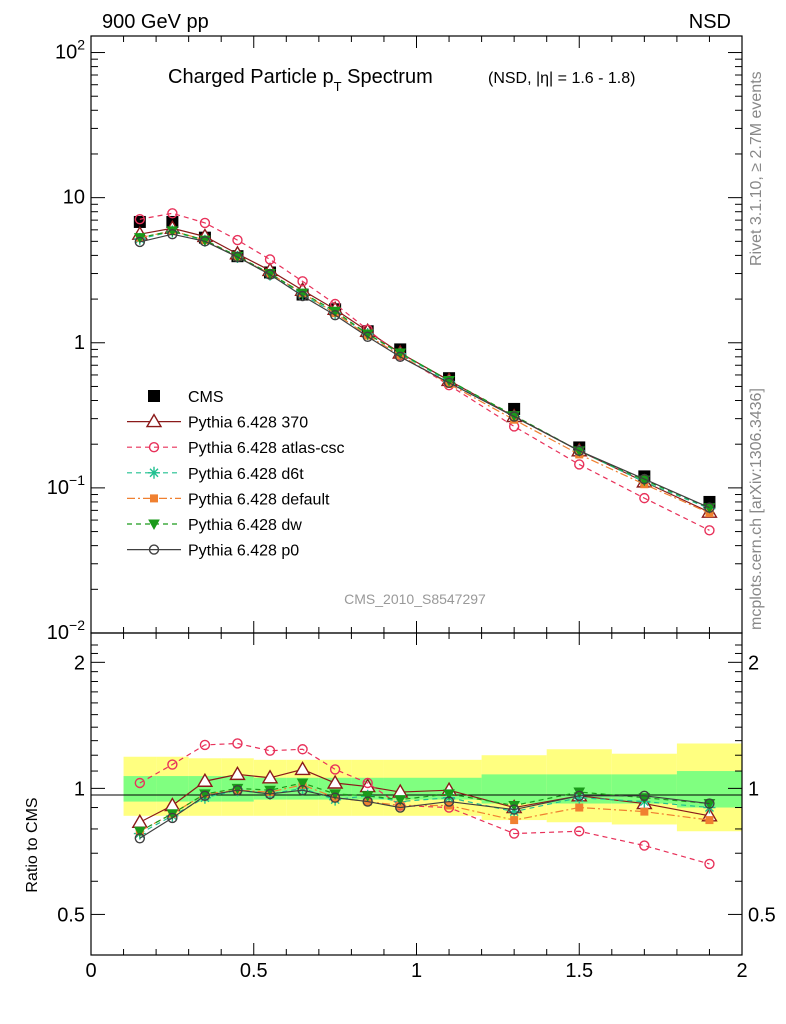 The image size is (786, 1024). What do you see at coordinates (248, 423) in the screenshot?
I see `legend-label: Pythia 6.428 370` at bounding box center [248, 423].